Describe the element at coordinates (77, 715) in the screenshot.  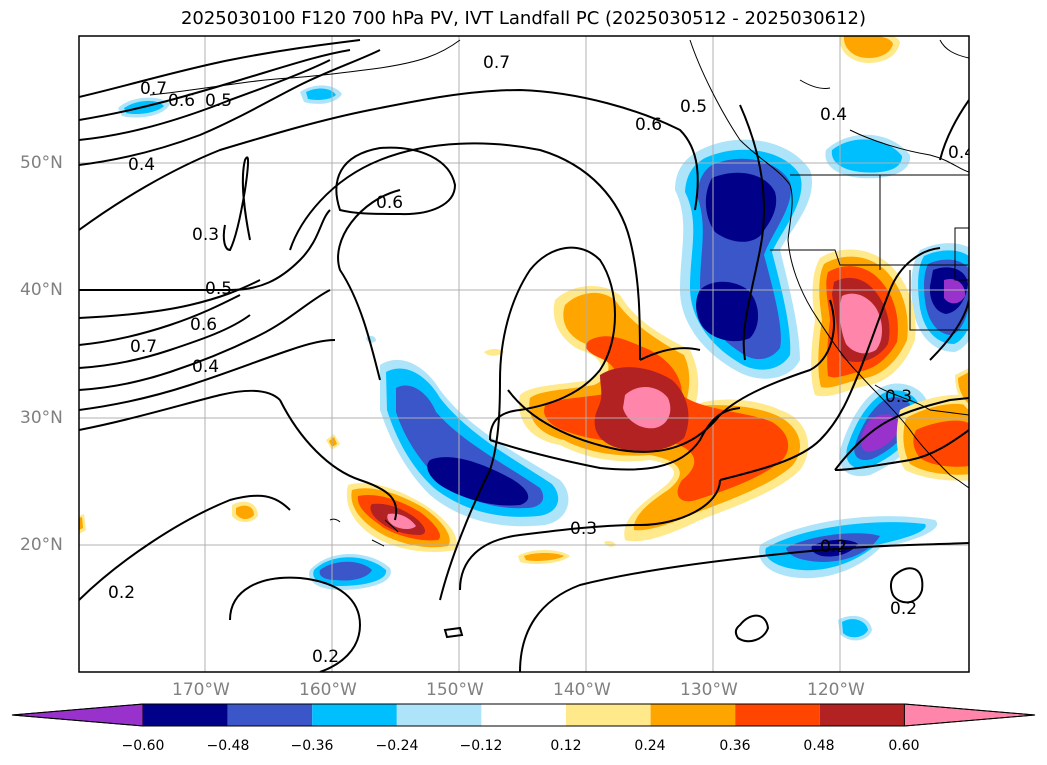
I see `colorbar-extend-left` at that location.